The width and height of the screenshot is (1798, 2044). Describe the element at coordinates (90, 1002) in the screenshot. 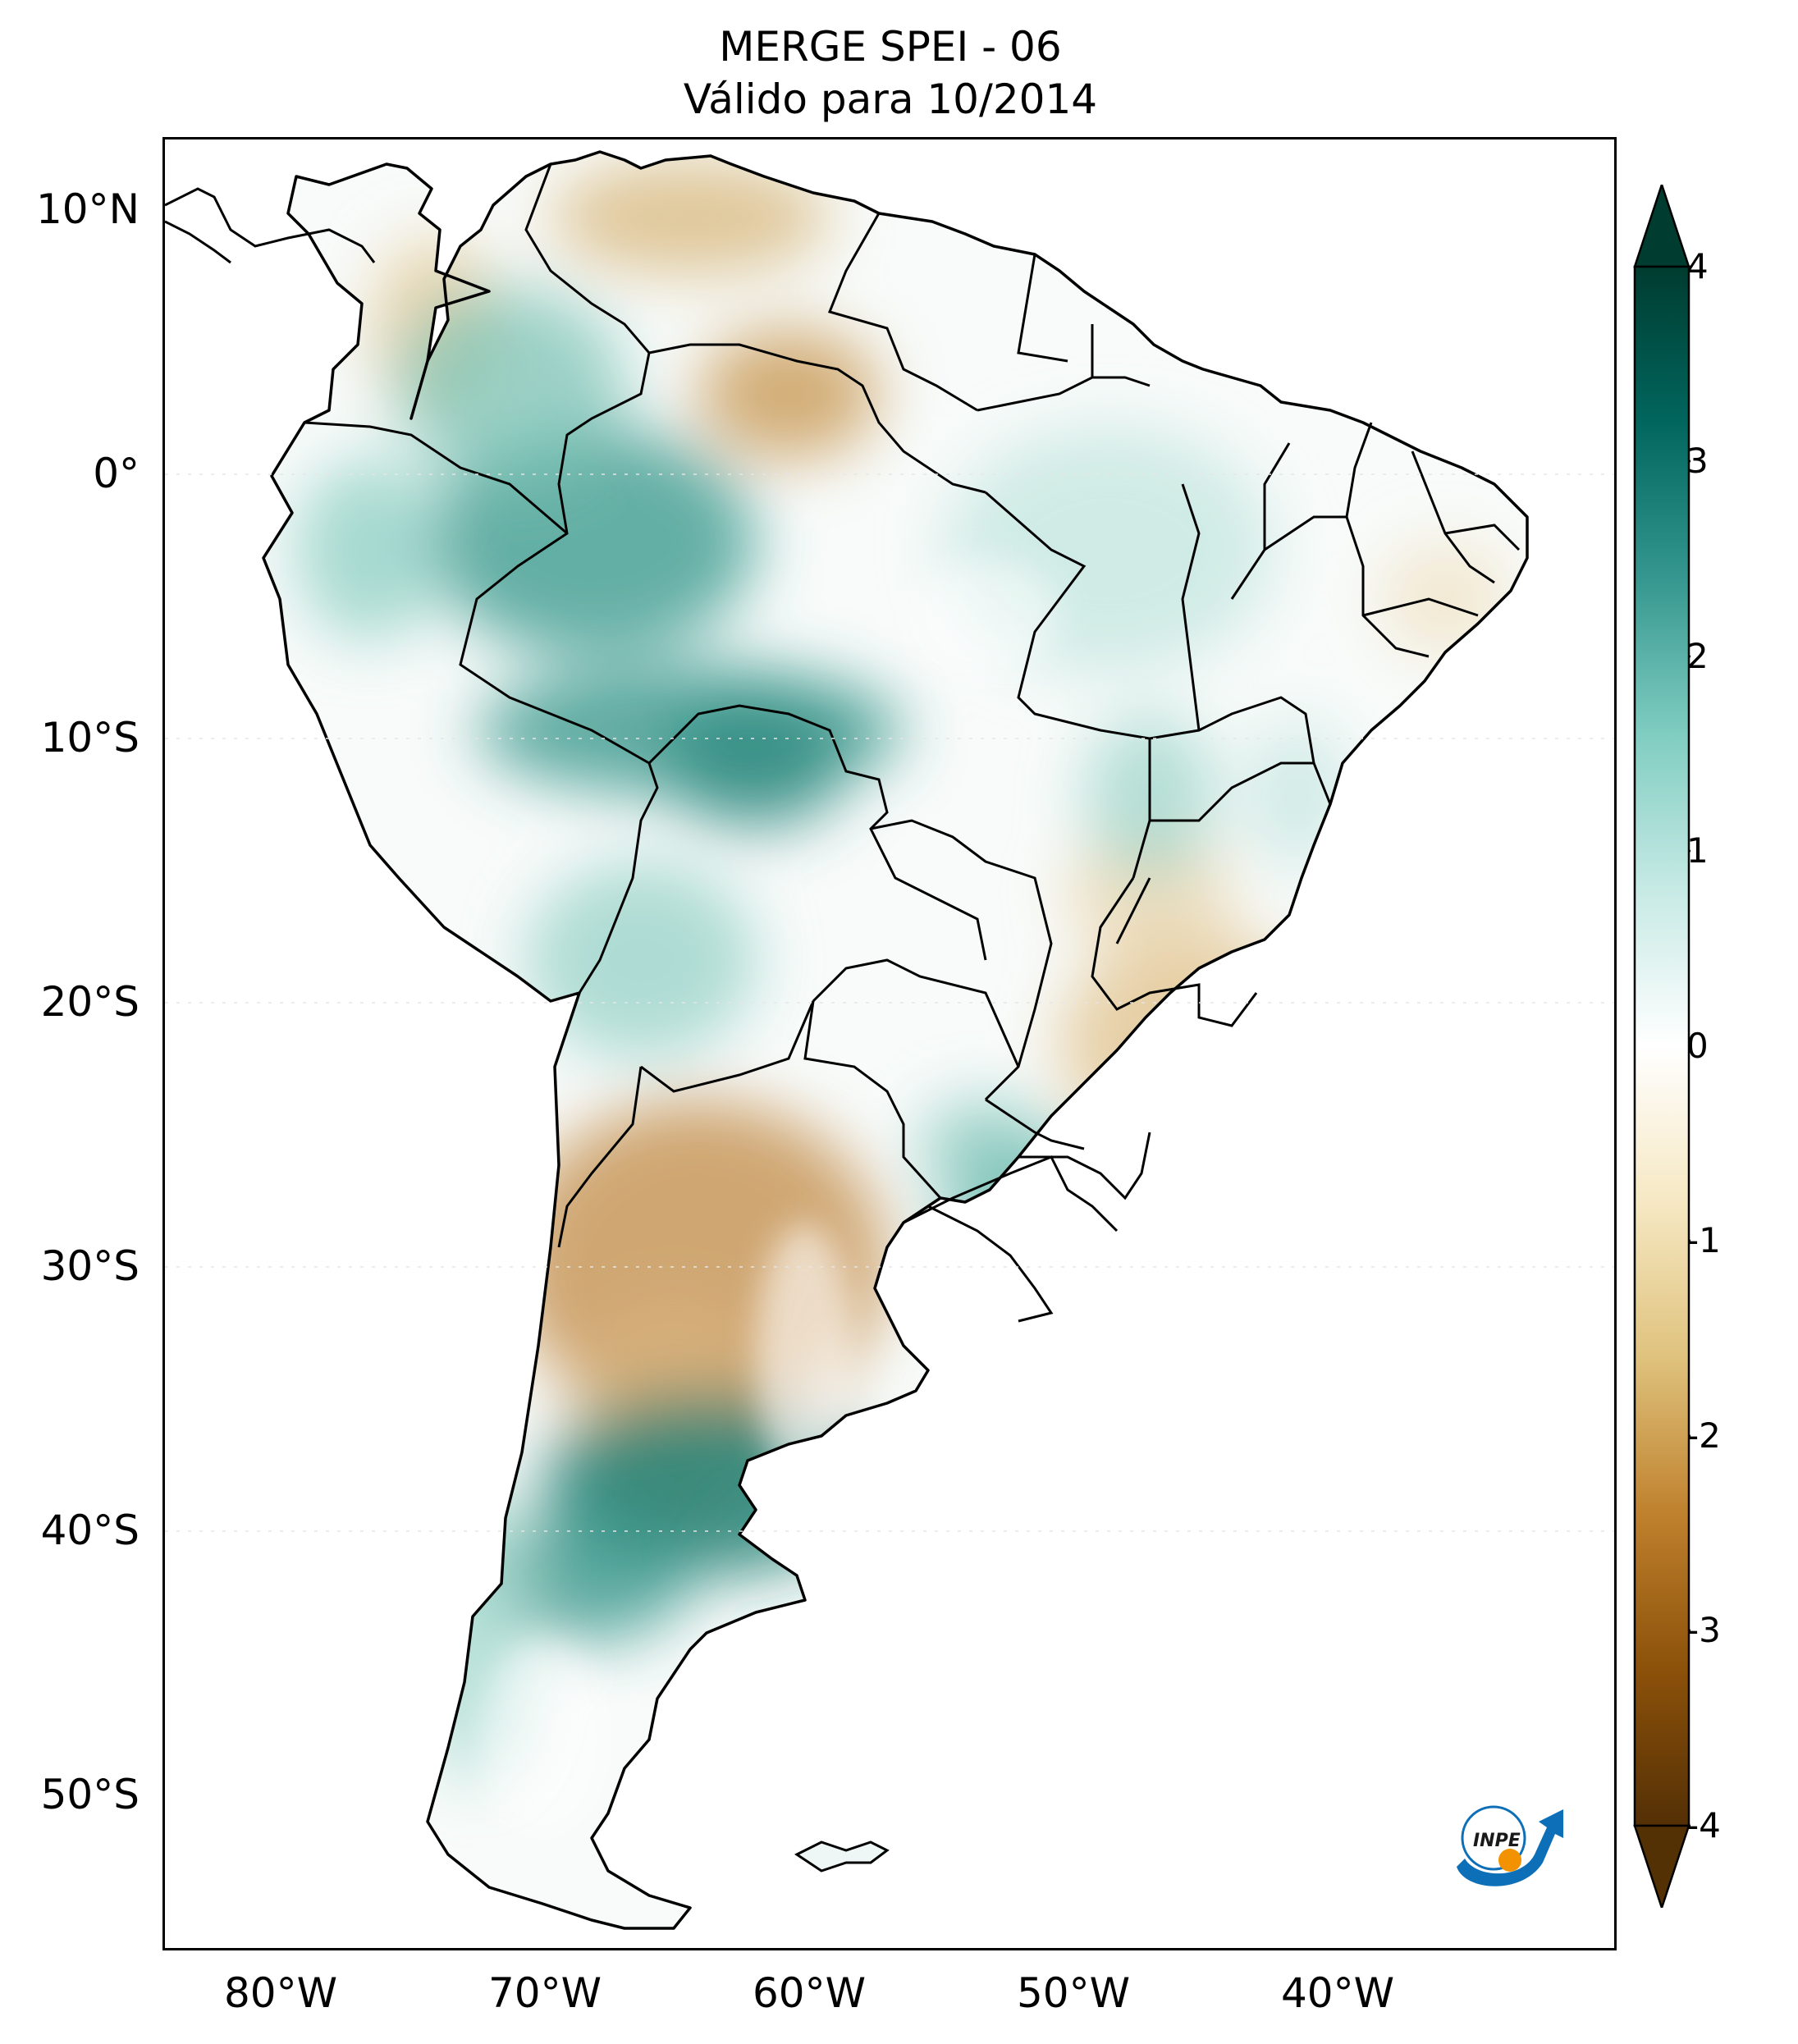

I see `lat-label: 20°S` at that location.